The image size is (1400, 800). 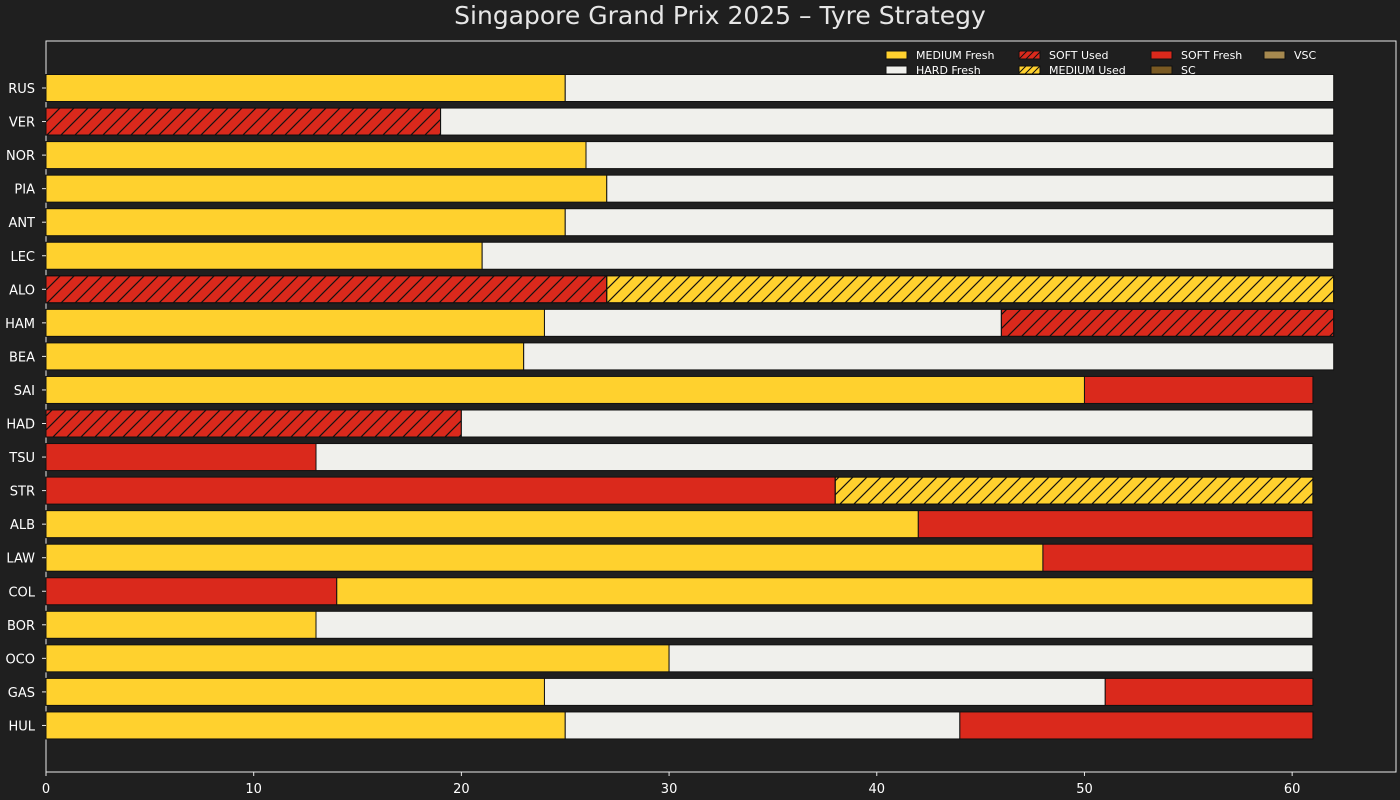 I want to click on legend-swatch-sc, so click(x=1161, y=70).